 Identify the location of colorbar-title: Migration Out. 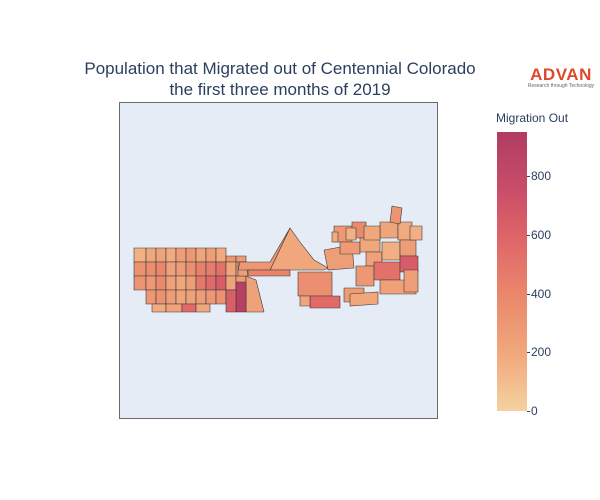
(532, 118).